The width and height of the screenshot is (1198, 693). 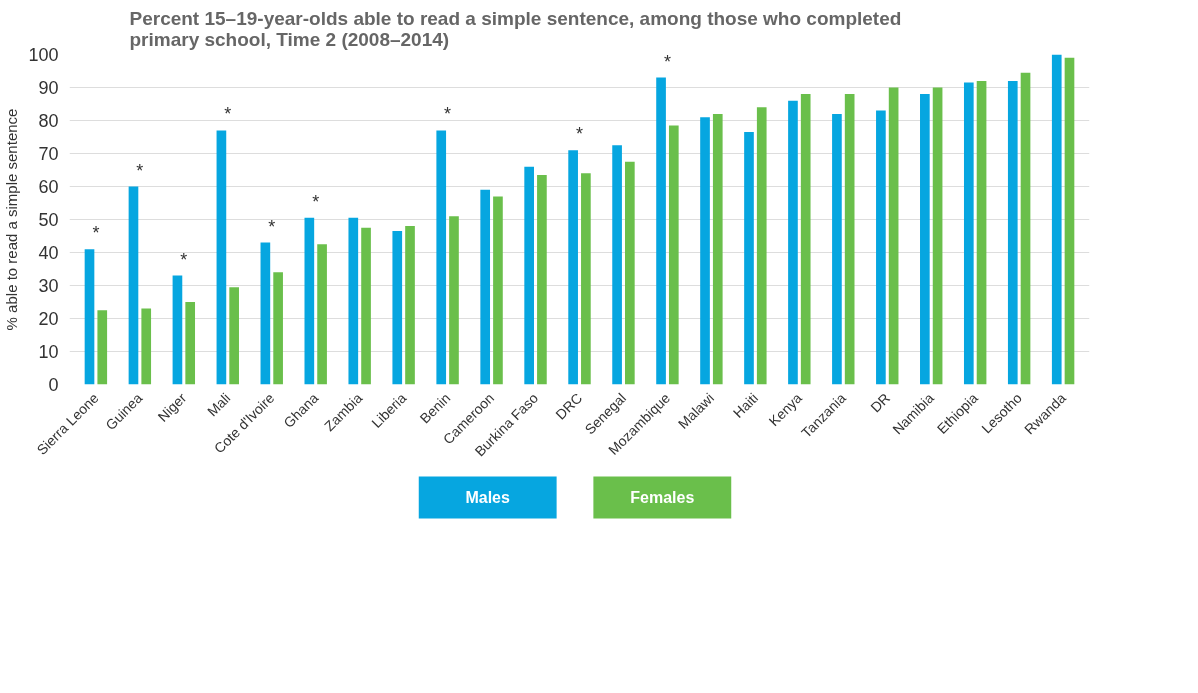 I want to click on y-tick-label: 80, so click(x=48, y=121).